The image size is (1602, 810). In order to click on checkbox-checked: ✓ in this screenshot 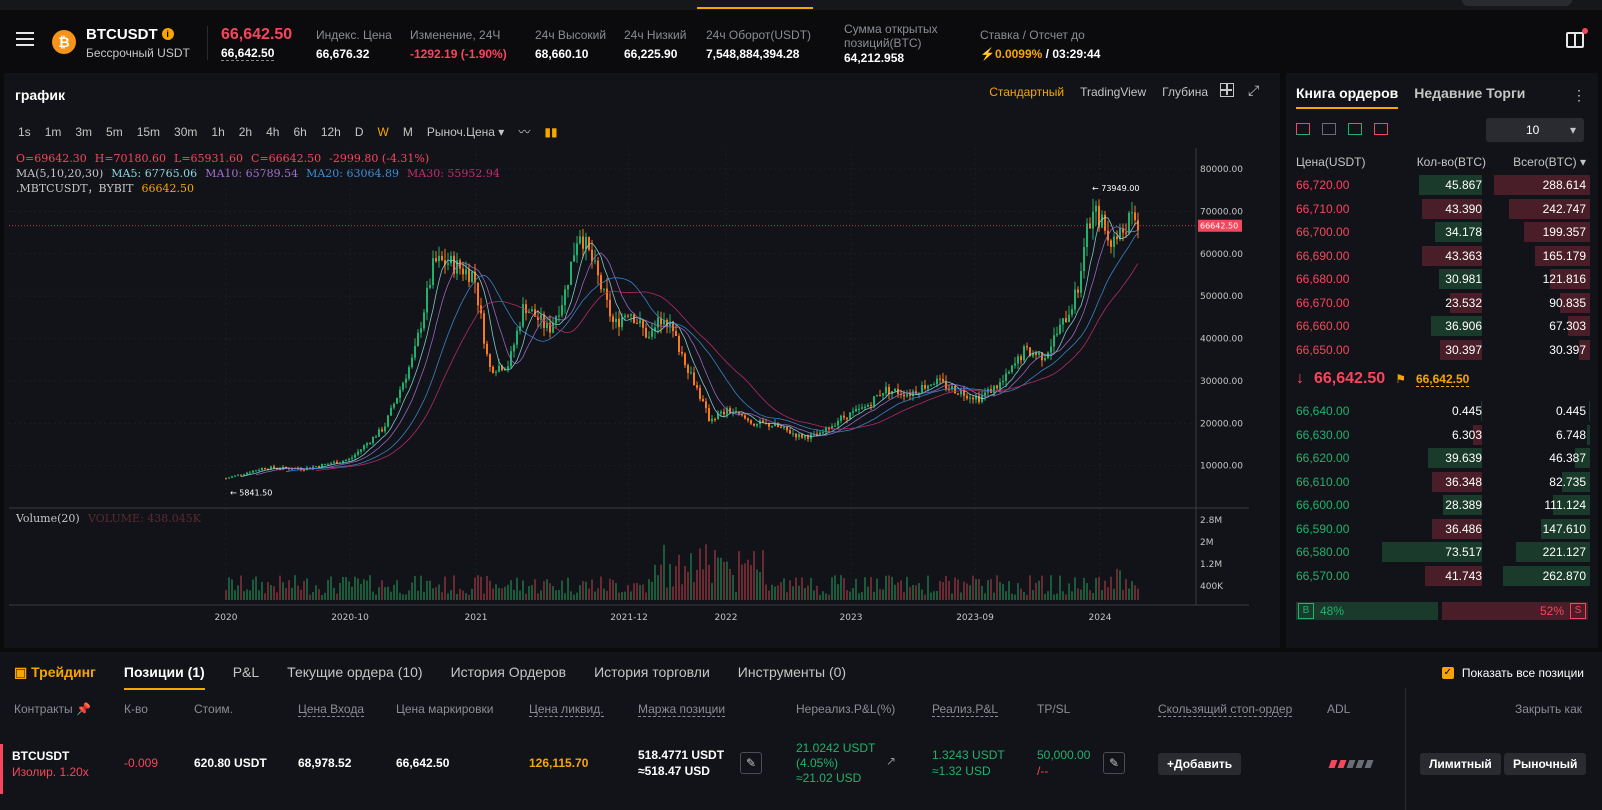, I will do `click(1447, 673)`.